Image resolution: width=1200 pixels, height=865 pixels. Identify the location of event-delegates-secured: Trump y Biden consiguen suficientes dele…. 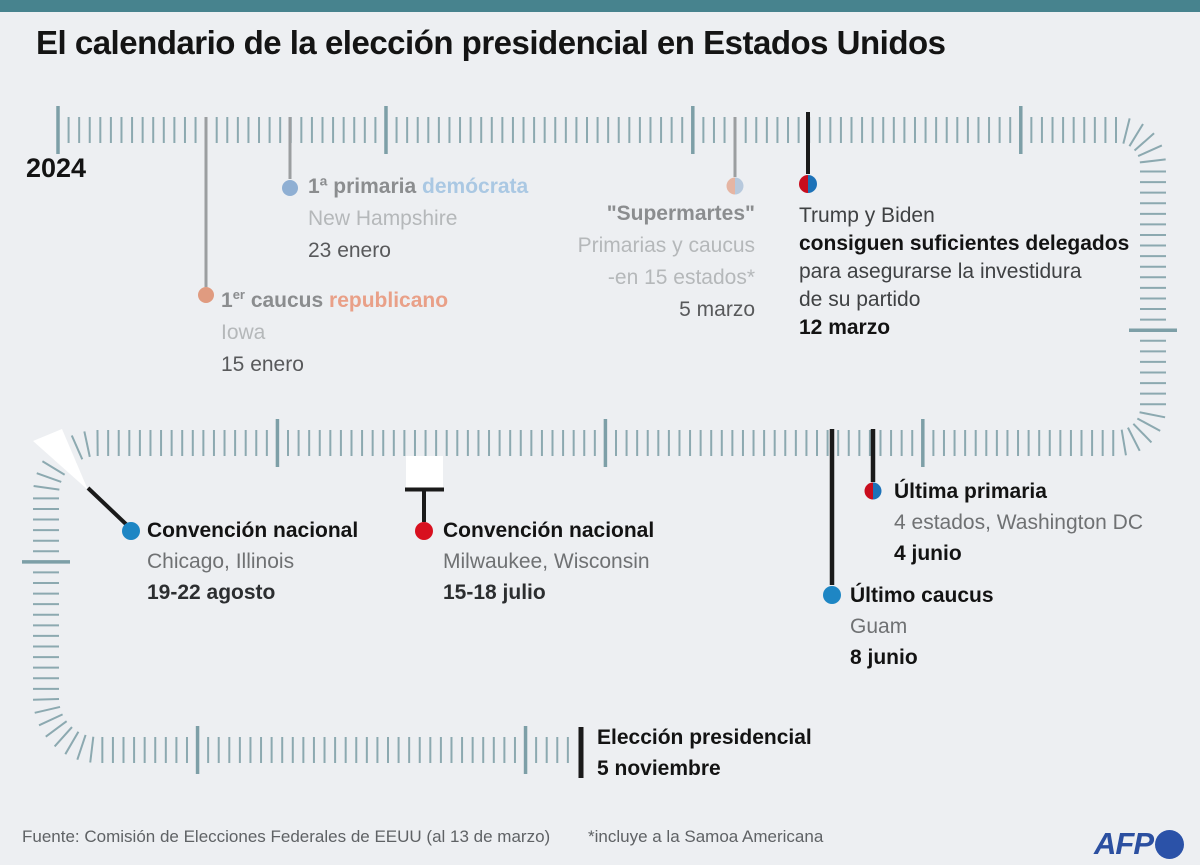
(964, 272).